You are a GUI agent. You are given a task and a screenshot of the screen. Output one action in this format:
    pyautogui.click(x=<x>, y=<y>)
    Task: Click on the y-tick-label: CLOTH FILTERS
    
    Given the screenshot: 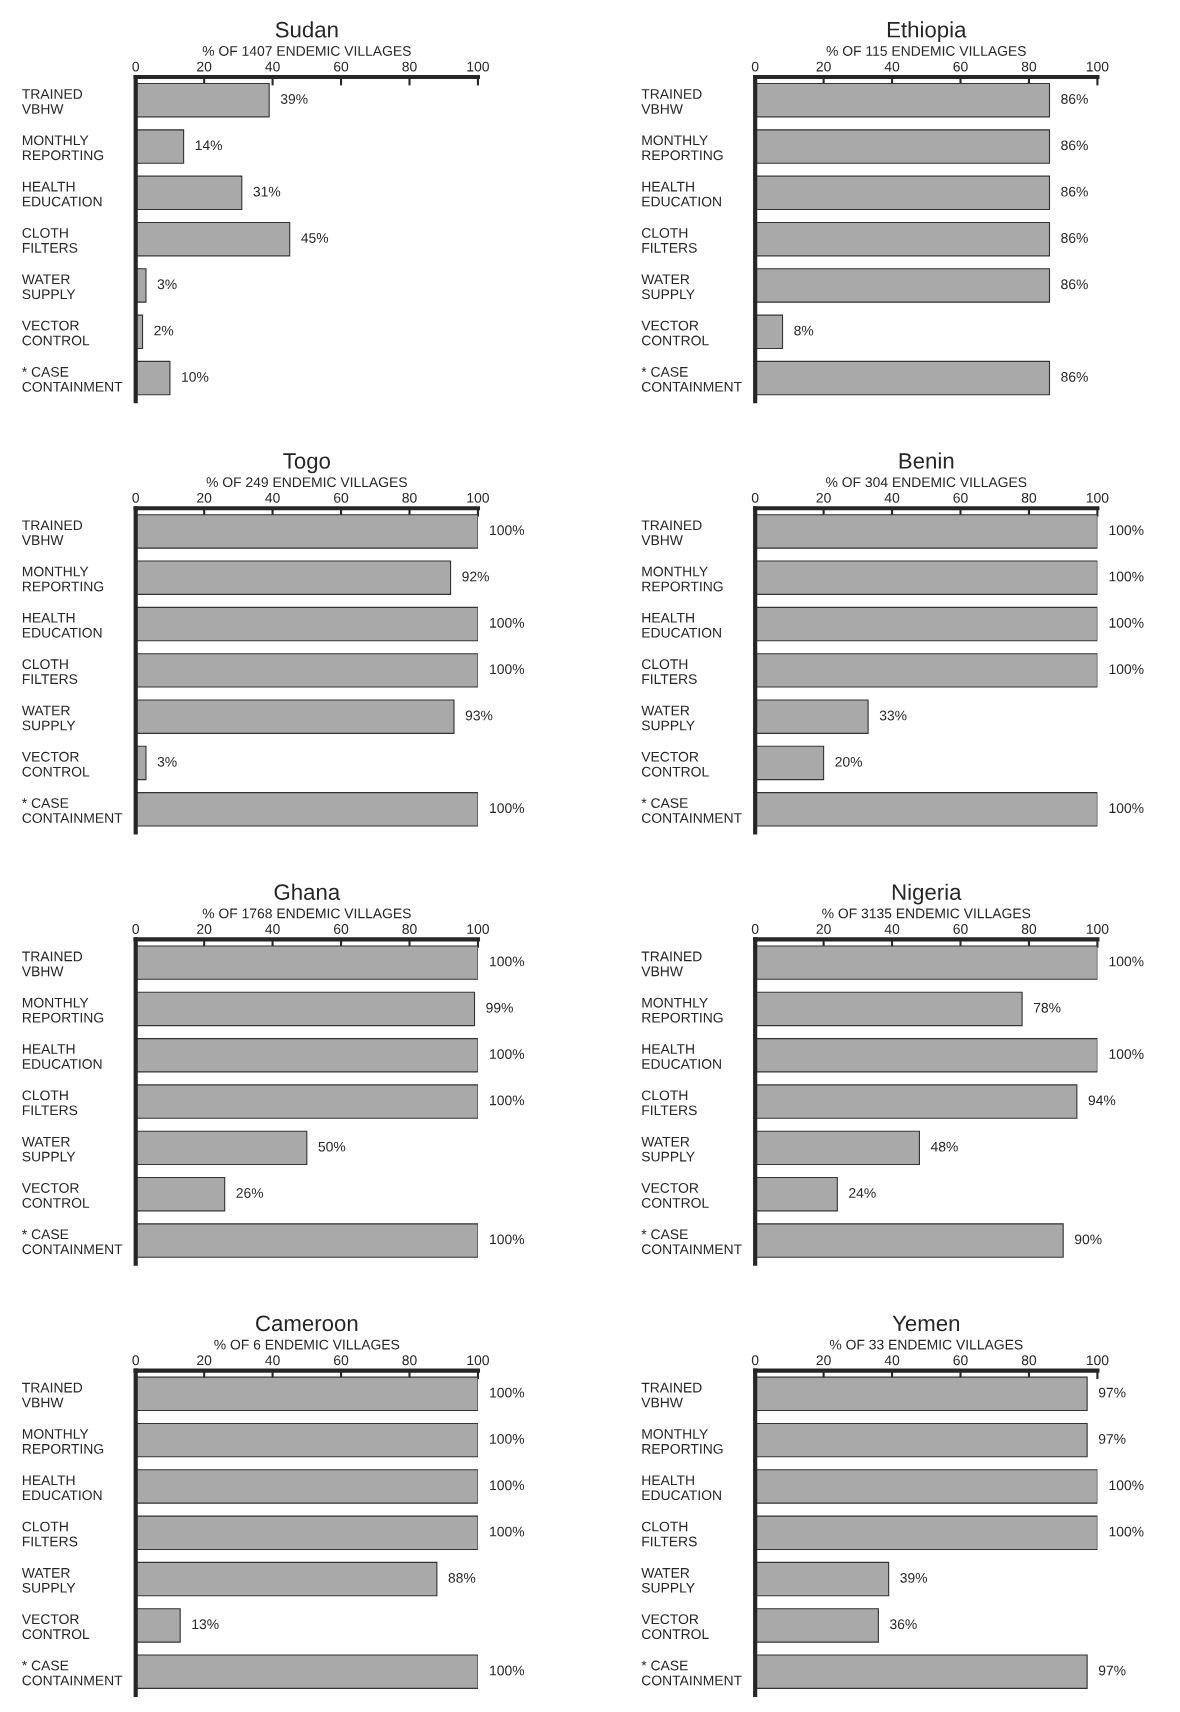 What is the action you would take?
    pyautogui.click(x=50, y=1103)
    